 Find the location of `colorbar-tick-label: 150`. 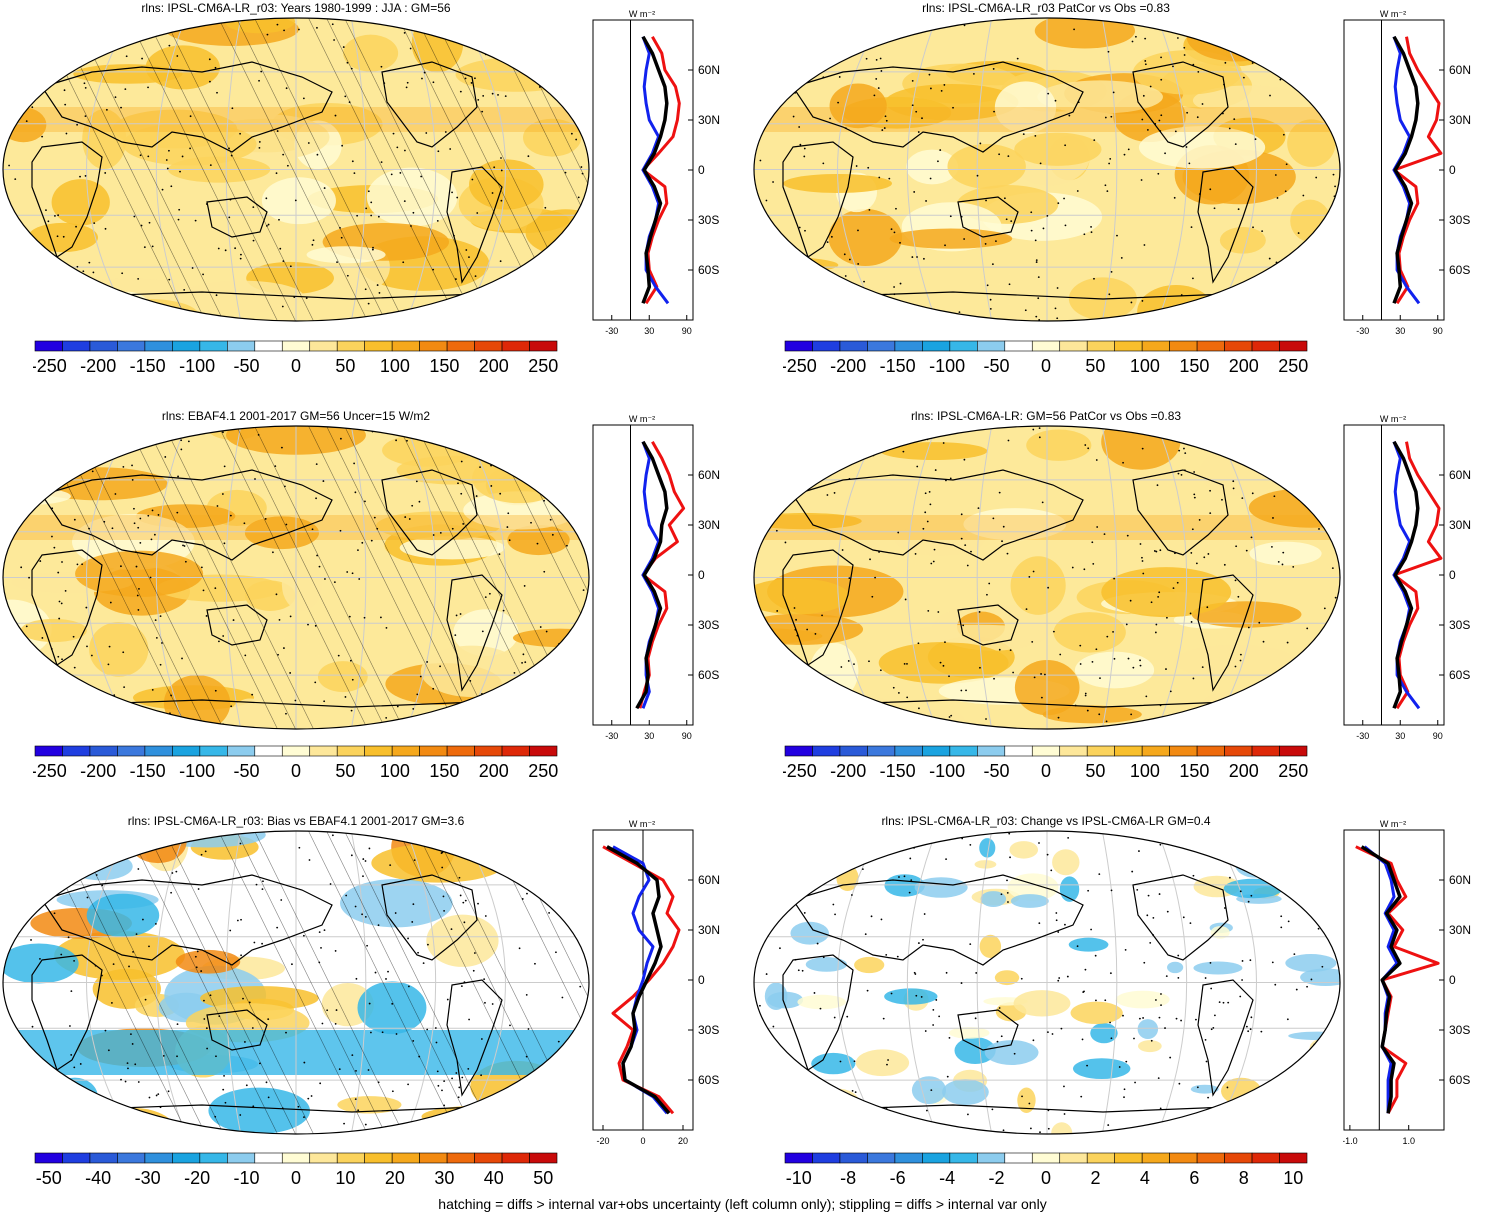

colorbar-tick-label: 150 is located at coordinates (444, 771).